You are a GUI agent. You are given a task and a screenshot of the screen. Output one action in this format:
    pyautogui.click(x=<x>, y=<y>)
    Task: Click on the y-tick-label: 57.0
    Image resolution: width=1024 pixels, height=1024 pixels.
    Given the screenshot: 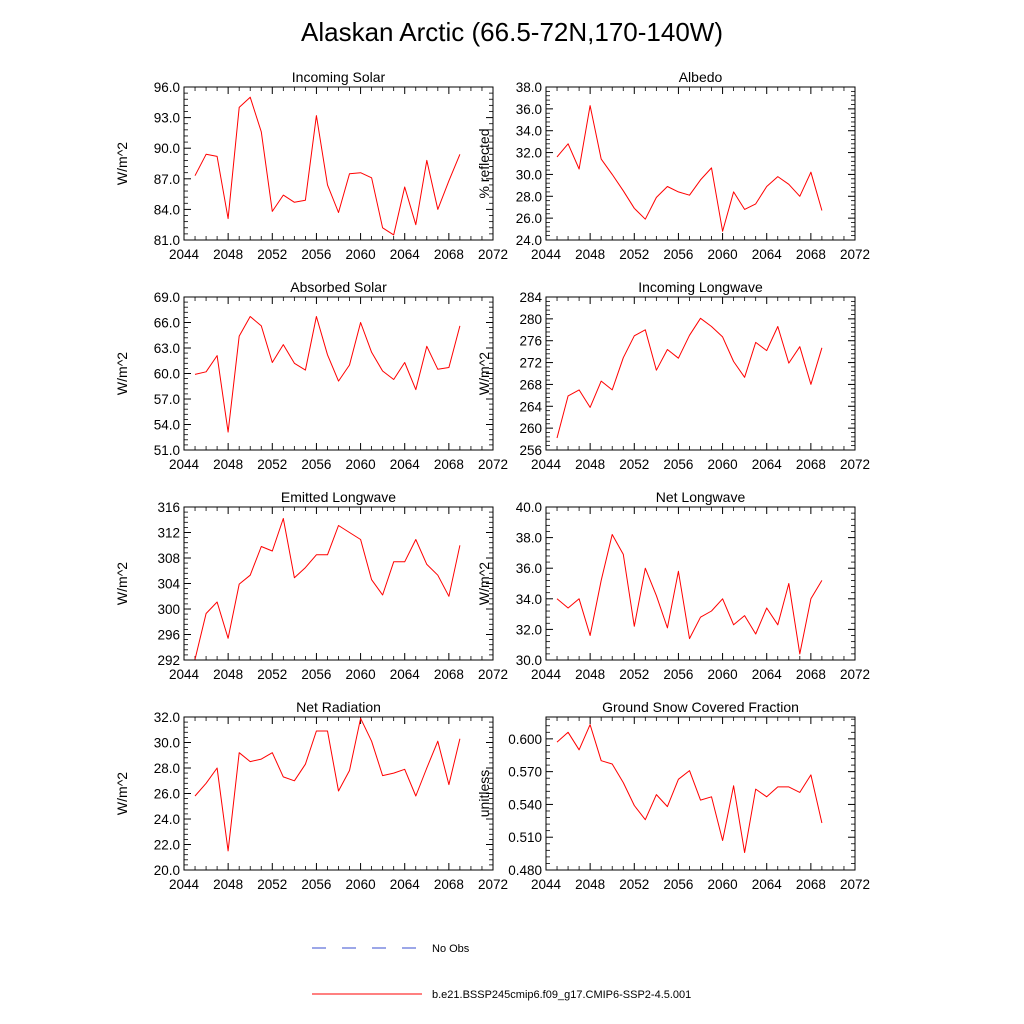 What is the action you would take?
    pyautogui.click(x=167, y=399)
    